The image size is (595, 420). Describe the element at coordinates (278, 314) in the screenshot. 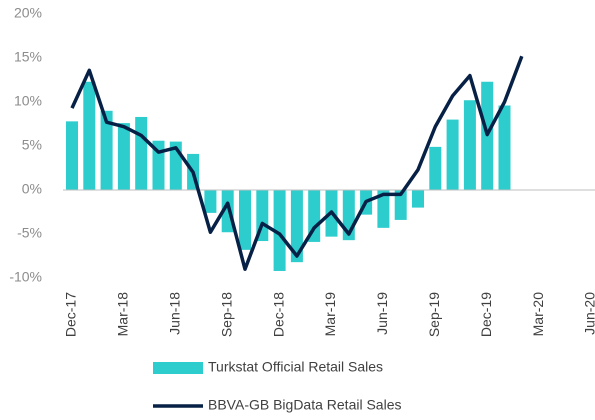

I see `x-tick-label: Dec-18` at that location.